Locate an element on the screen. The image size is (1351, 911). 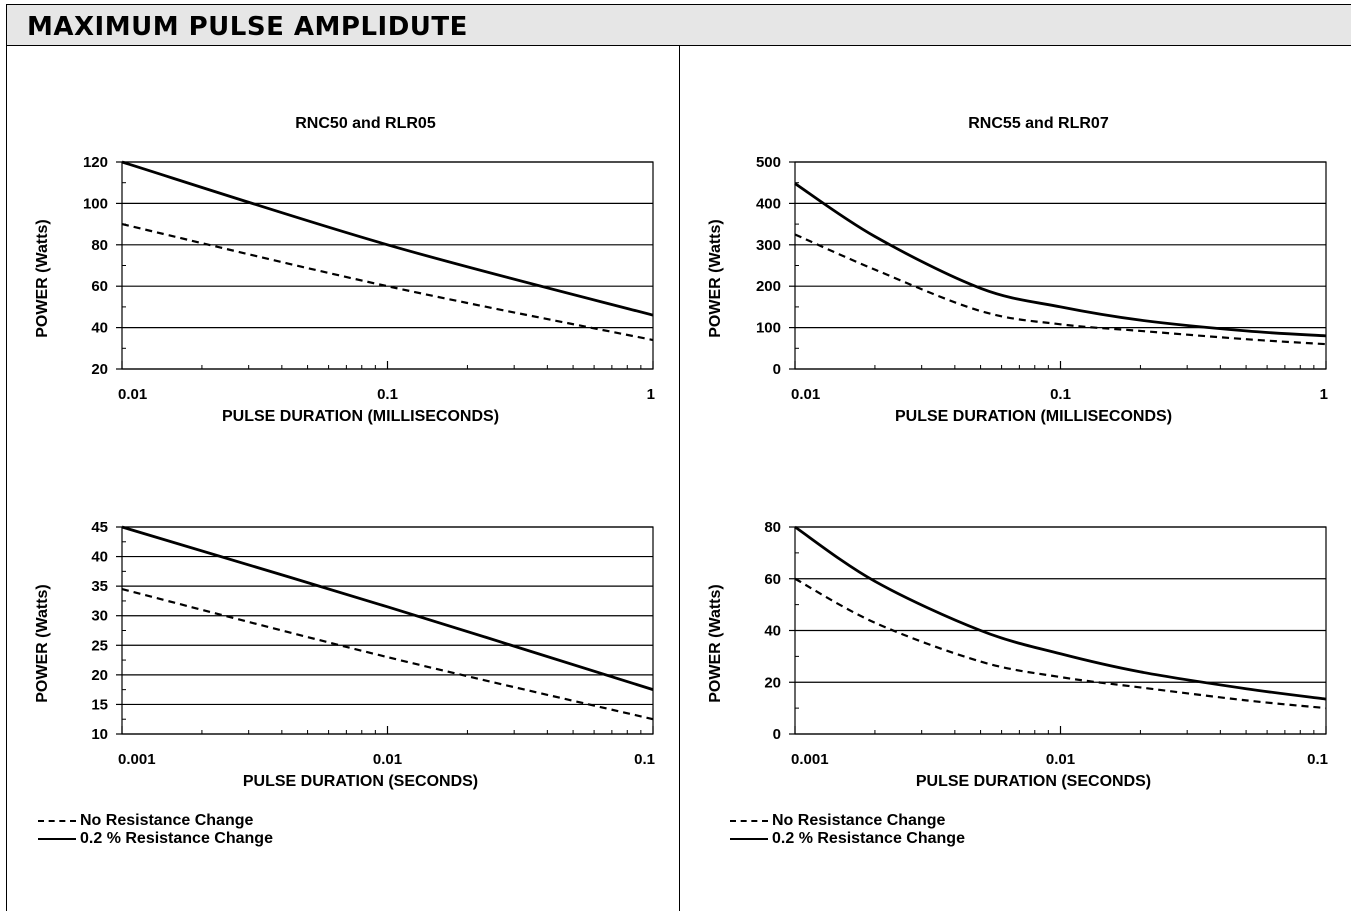
tick-label-y: 200 is located at coordinates (768, 286).